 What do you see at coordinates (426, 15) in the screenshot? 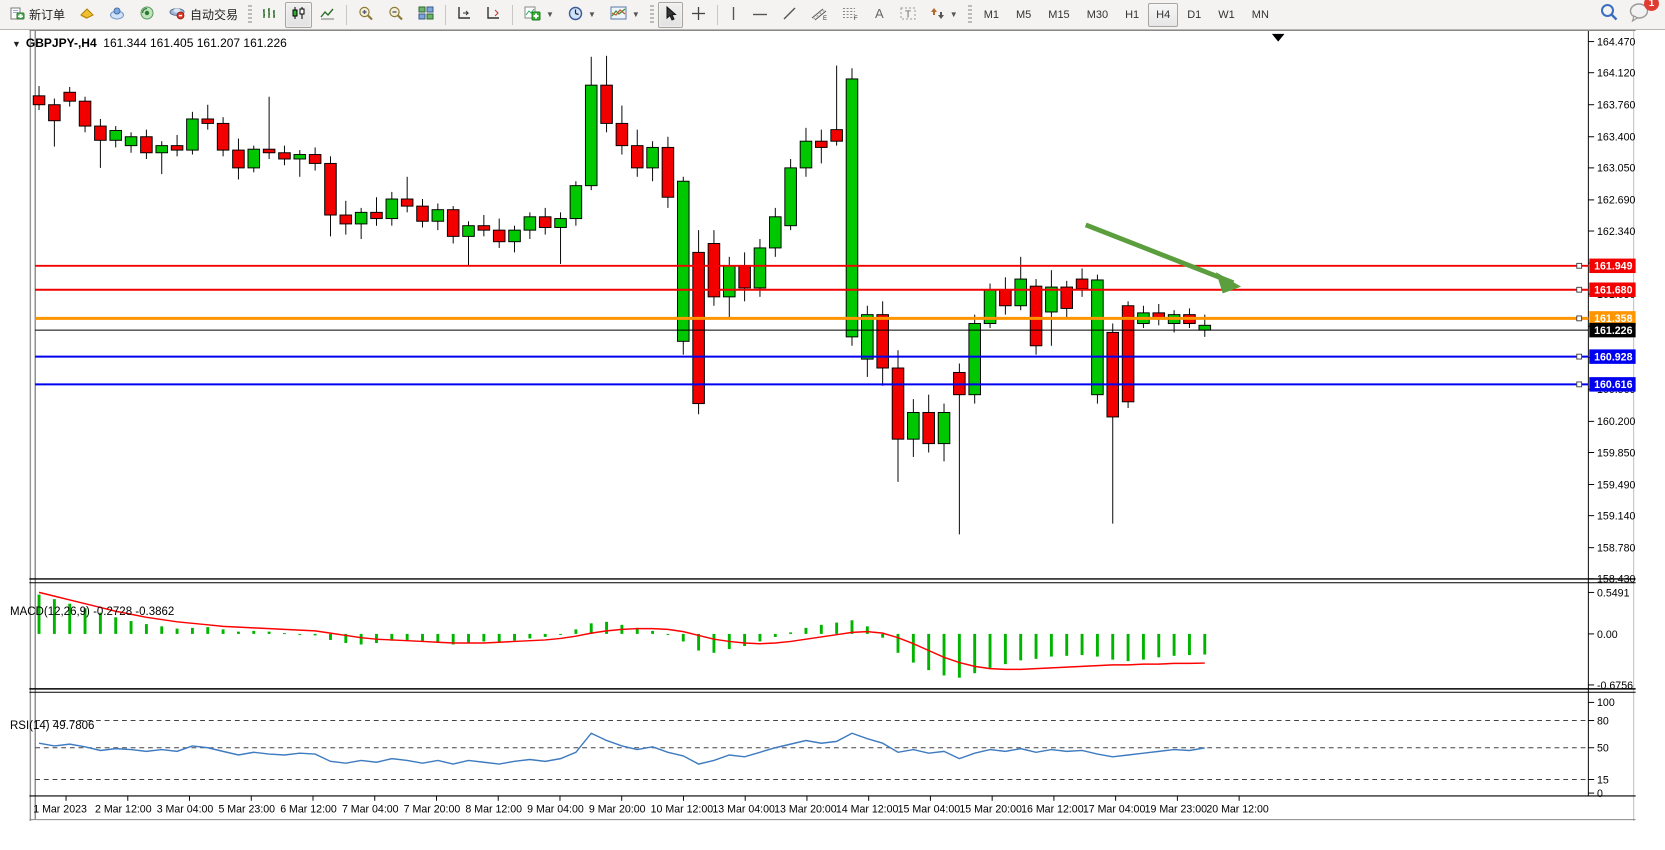
I see `tile-windows-button` at bounding box center [426, 15].